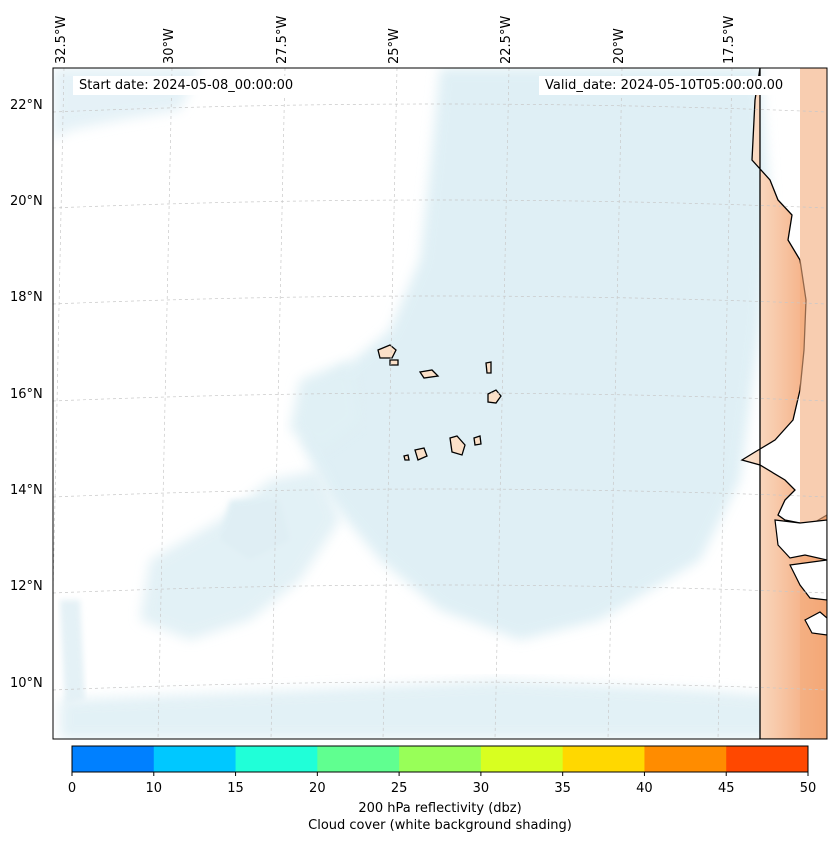  I want to click on latitude-label: 10°N, so click(26, 683).